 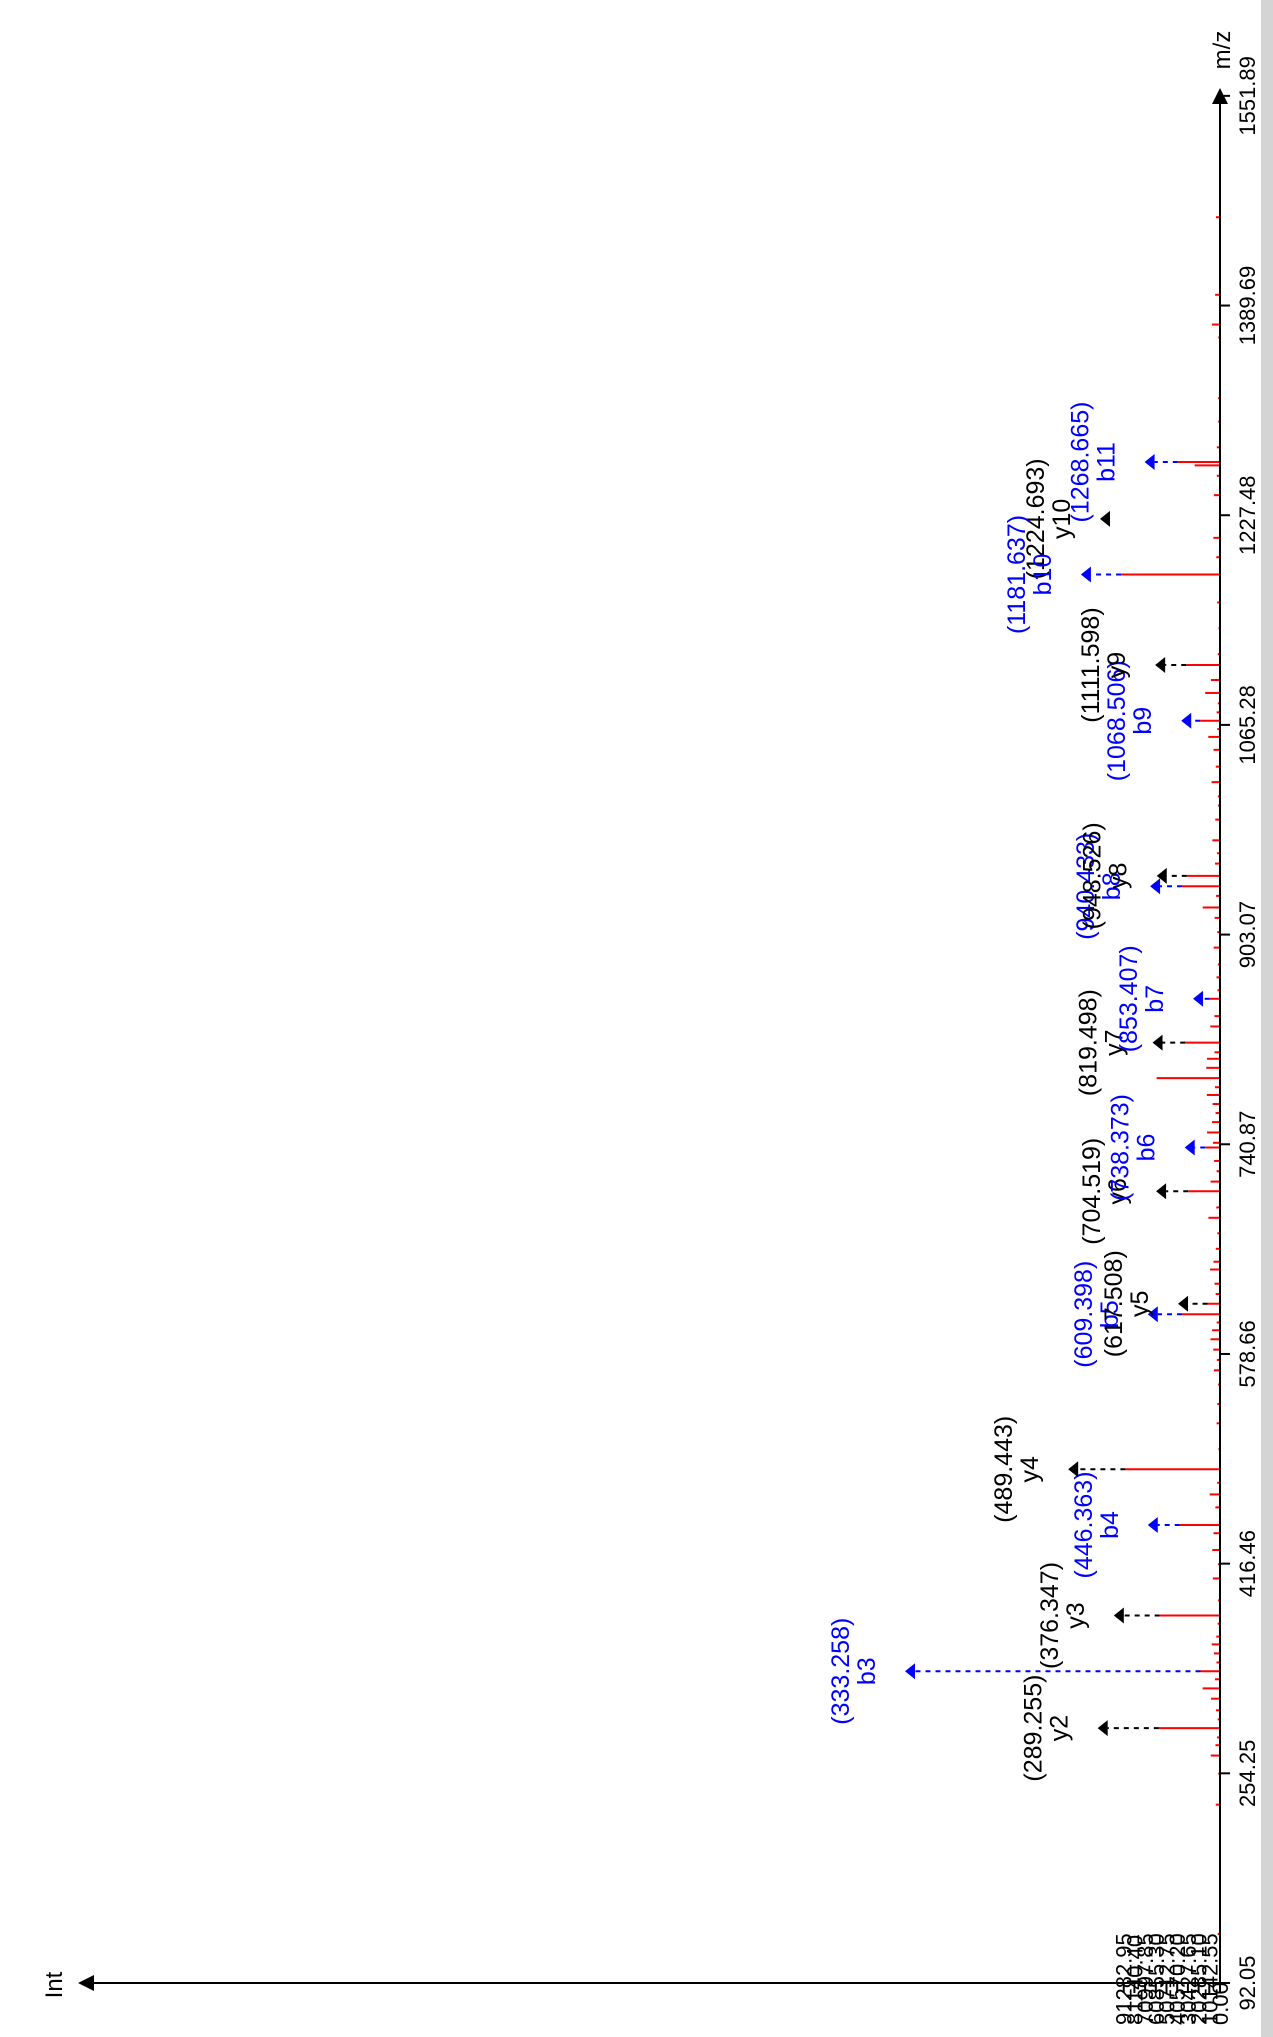 I want to click on ion-mz-label: (446.363), so click(x=1084, y=1524).